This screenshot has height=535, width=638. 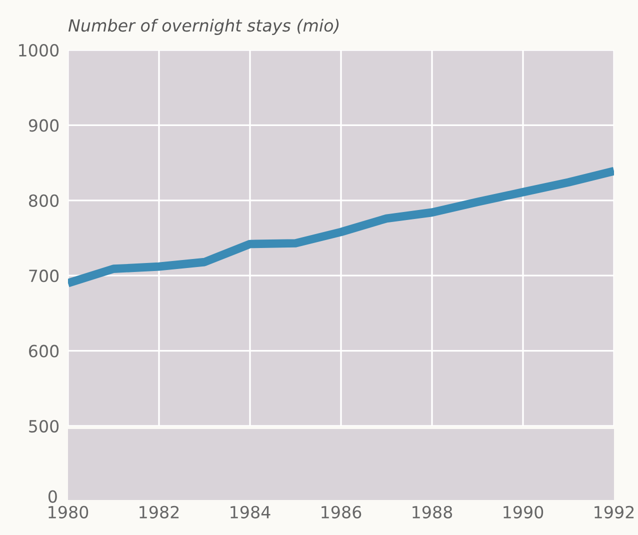 I want to click on x-tick-label: 1980, so click(x=68, y=512).